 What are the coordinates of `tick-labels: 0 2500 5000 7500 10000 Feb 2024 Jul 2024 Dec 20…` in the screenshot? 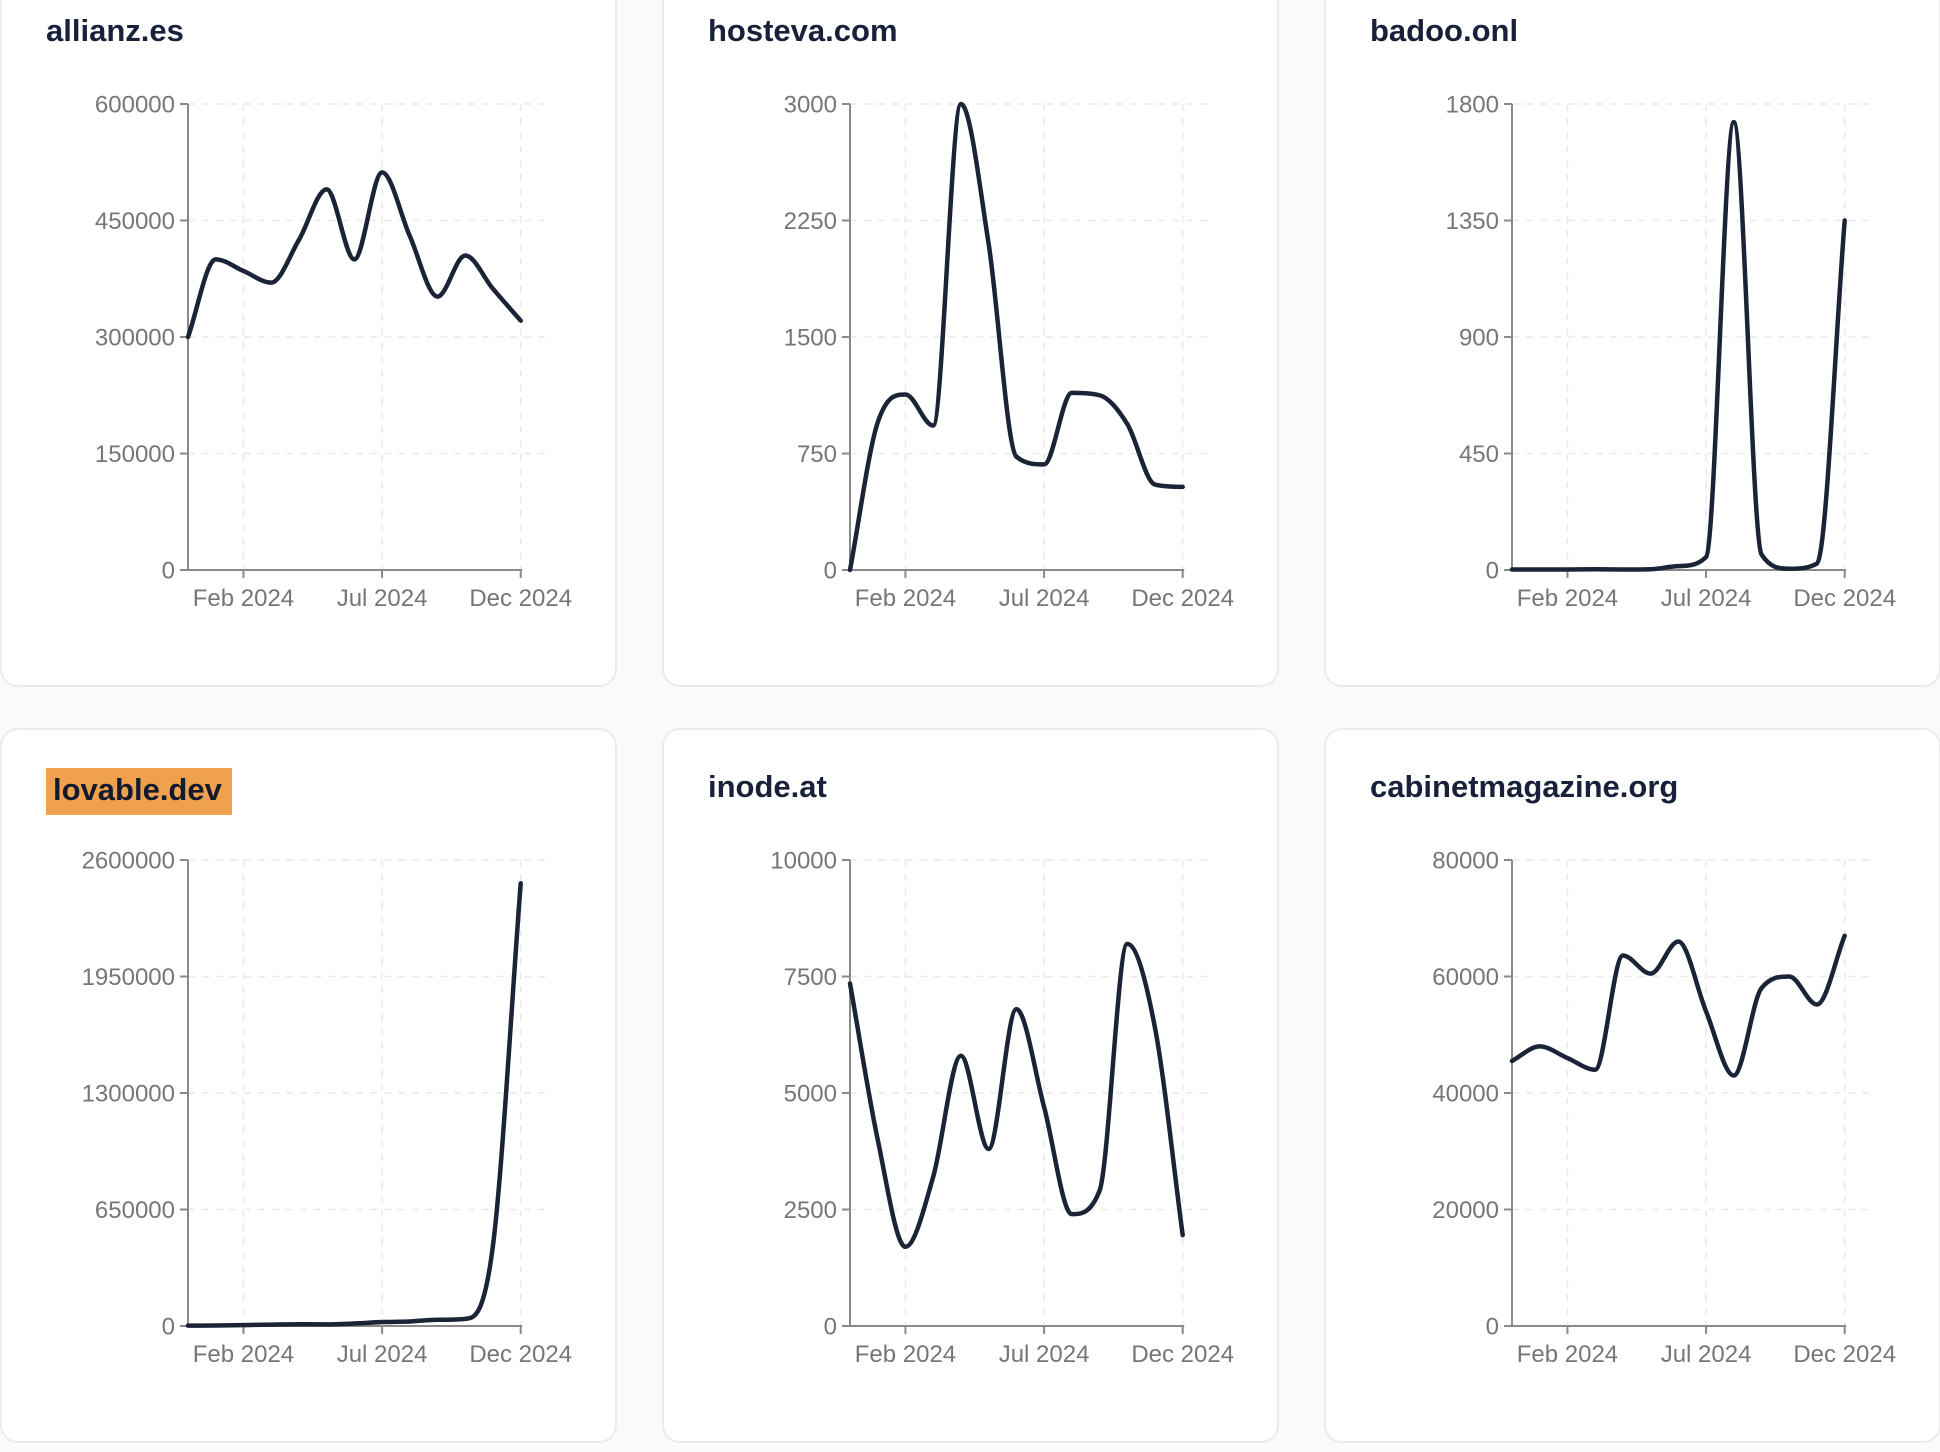 It's located at (1002, 1108).